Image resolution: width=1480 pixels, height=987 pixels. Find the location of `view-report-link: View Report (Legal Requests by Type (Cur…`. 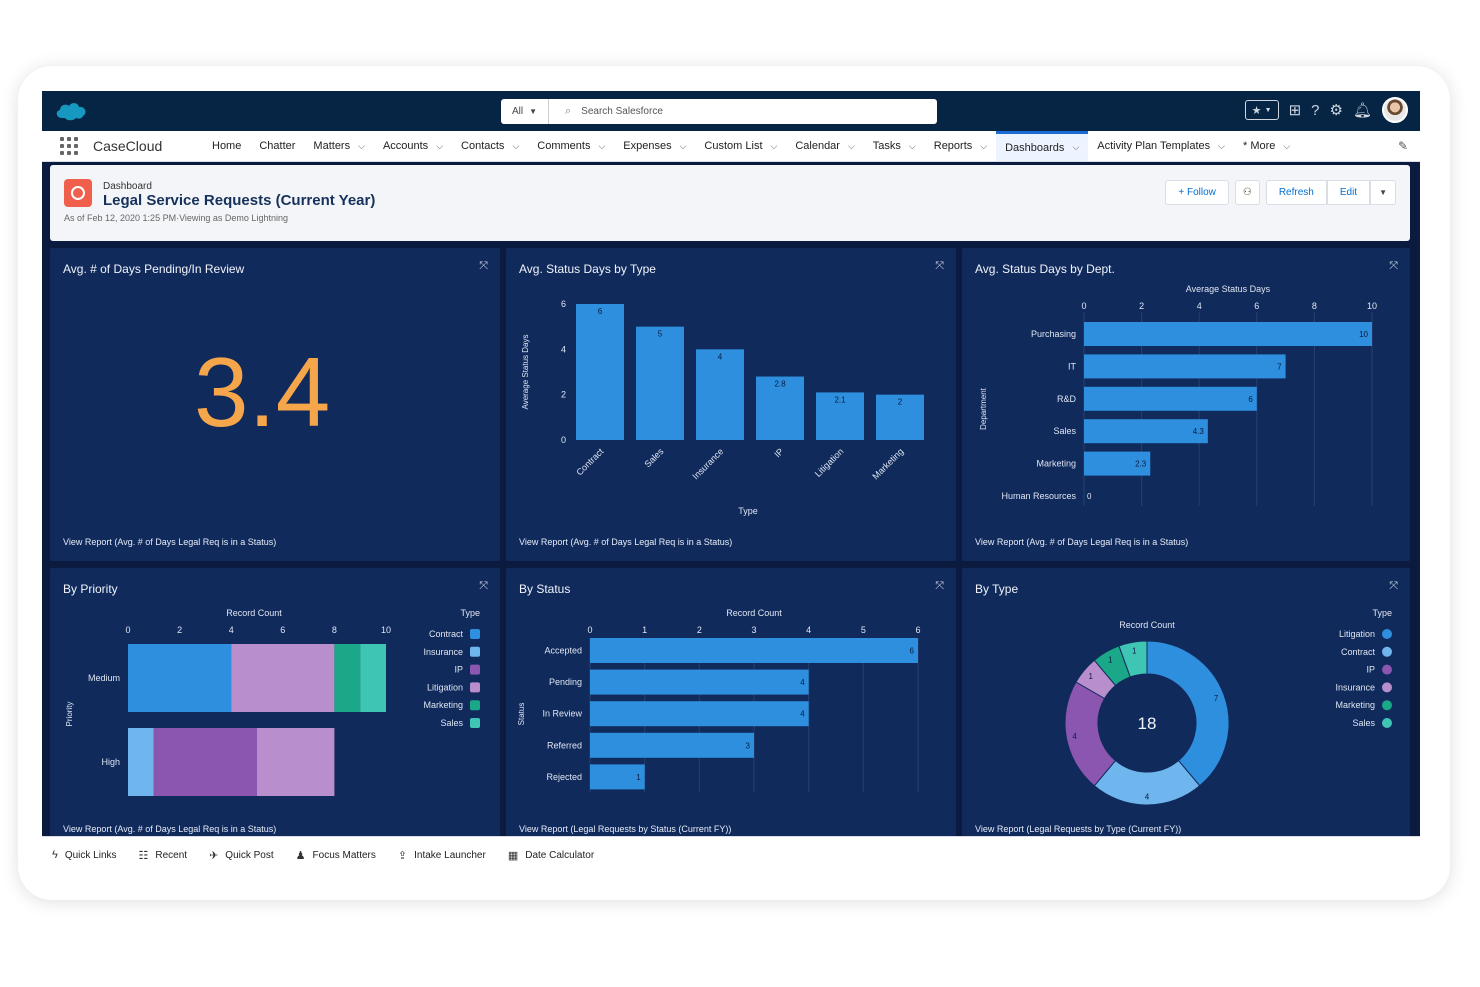

view-report-link: View Report (Legal Requests by Type (Cur… is located at coordinates (1078, 829).